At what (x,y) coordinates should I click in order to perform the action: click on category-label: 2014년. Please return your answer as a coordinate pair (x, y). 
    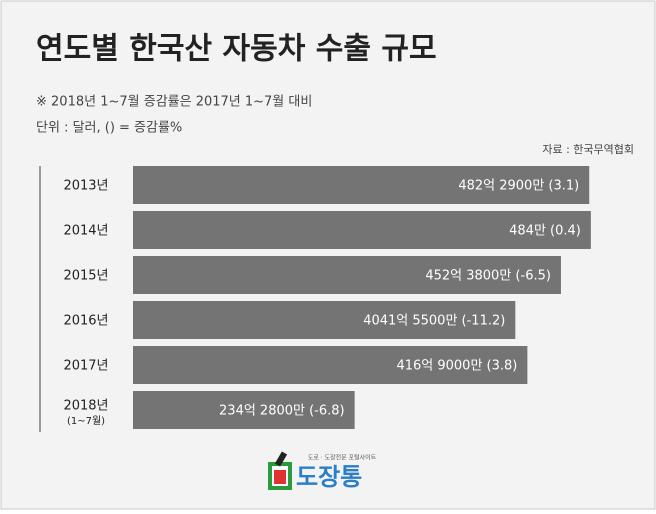
    Looking at the image, I should click on (85, 231).